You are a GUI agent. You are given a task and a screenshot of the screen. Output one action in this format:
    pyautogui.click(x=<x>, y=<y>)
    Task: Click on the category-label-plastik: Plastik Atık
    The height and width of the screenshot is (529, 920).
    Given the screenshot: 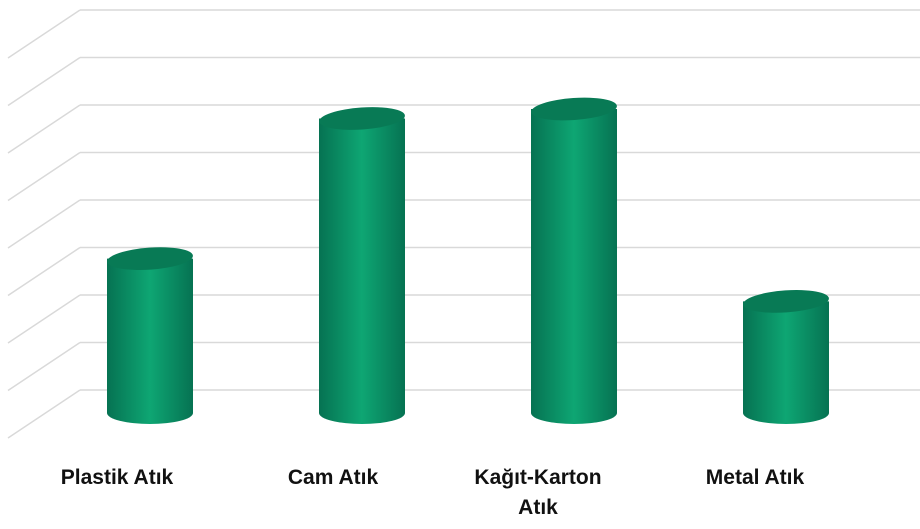 What is the action you would take?
    pyautogui.click(x=117, y=477)
    